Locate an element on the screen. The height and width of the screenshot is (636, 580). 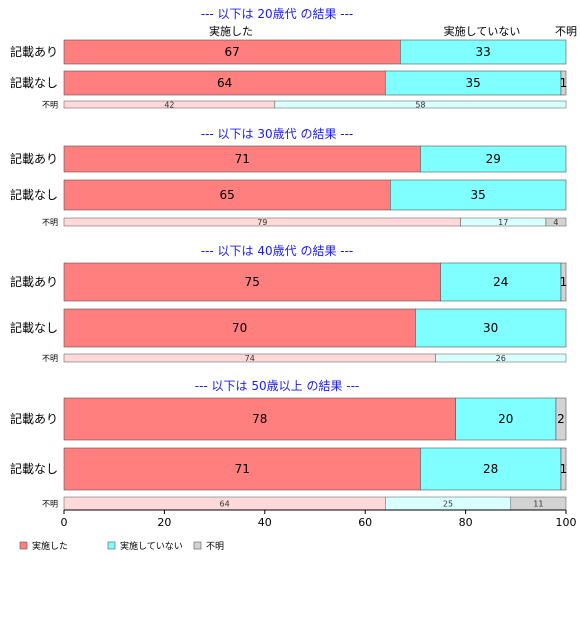
group-1-row-1-value-not-done: 35 is located at coordinates (478, 195).